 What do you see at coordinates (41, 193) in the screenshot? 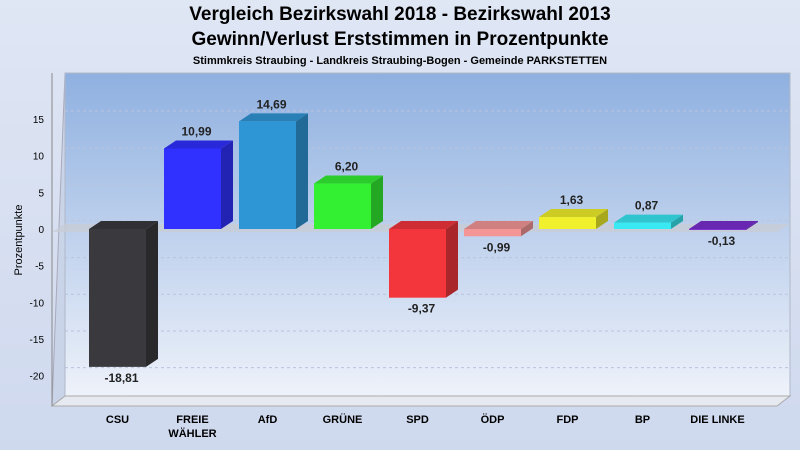
I see `y-tick-label: 5` at bounding box center [41, 193].